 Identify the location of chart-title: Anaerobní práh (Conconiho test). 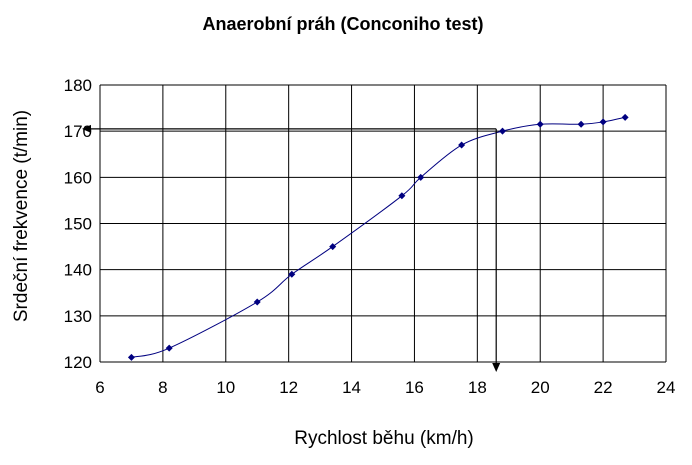
(343, 24).